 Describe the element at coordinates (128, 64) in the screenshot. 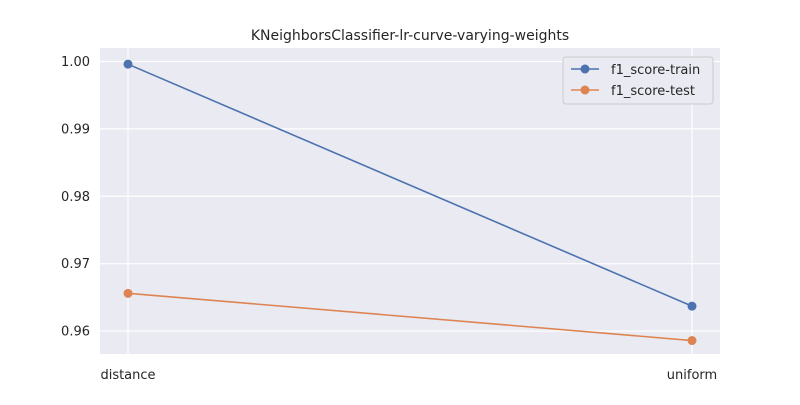

I see `data-point-f1_score-train-distance` at that location.